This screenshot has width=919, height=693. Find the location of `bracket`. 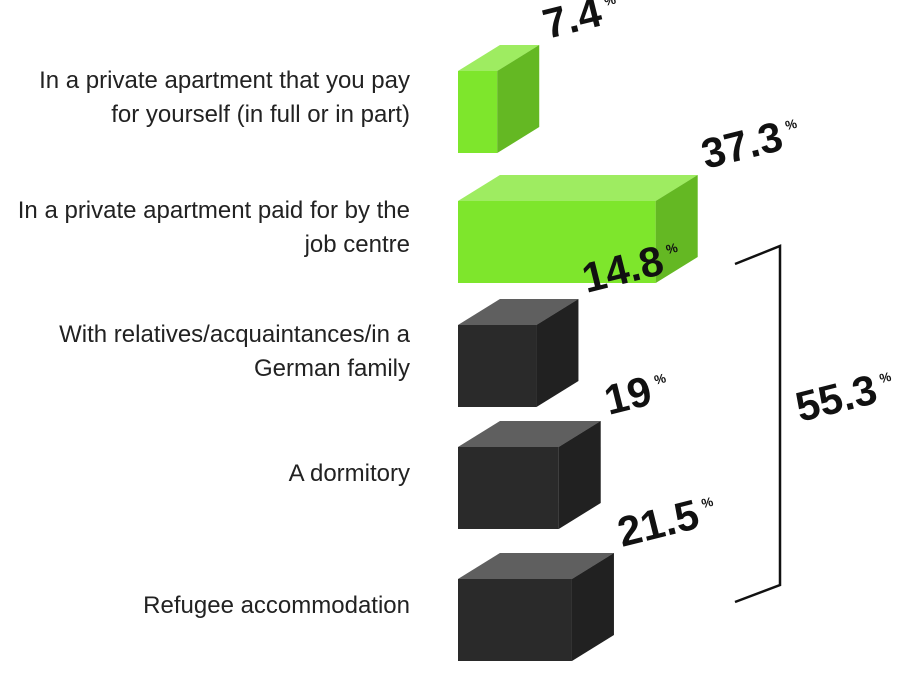

bracket is located at coordinates (758, 424).